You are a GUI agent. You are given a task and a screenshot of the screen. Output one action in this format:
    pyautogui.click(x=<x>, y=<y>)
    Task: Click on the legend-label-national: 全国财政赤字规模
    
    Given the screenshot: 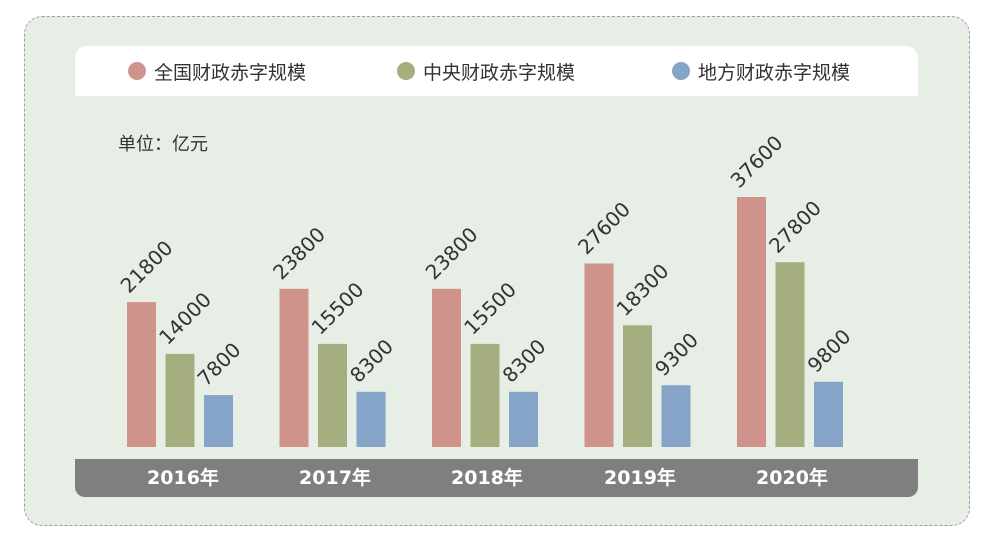 What is the action you would take?
    pyautogui.click(x=230, y=72)
    